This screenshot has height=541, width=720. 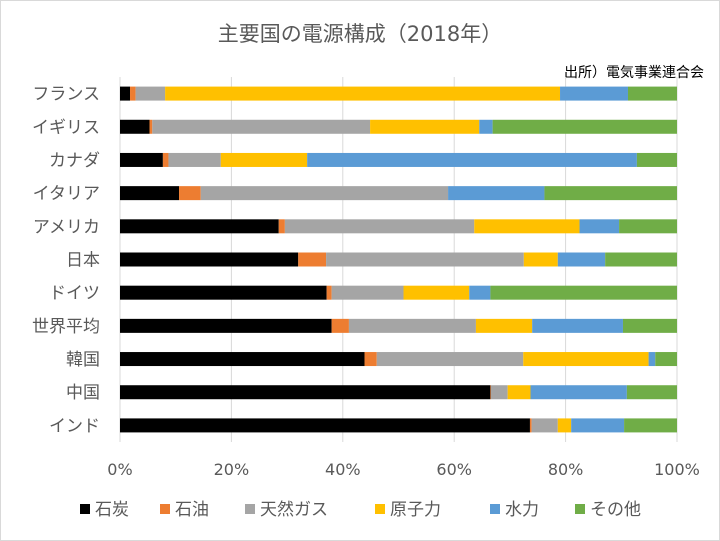 What do you see at coordinates (74, 294) in the screenshot?
I see `category-label: ドイツ` at bounding box center [74, 294].